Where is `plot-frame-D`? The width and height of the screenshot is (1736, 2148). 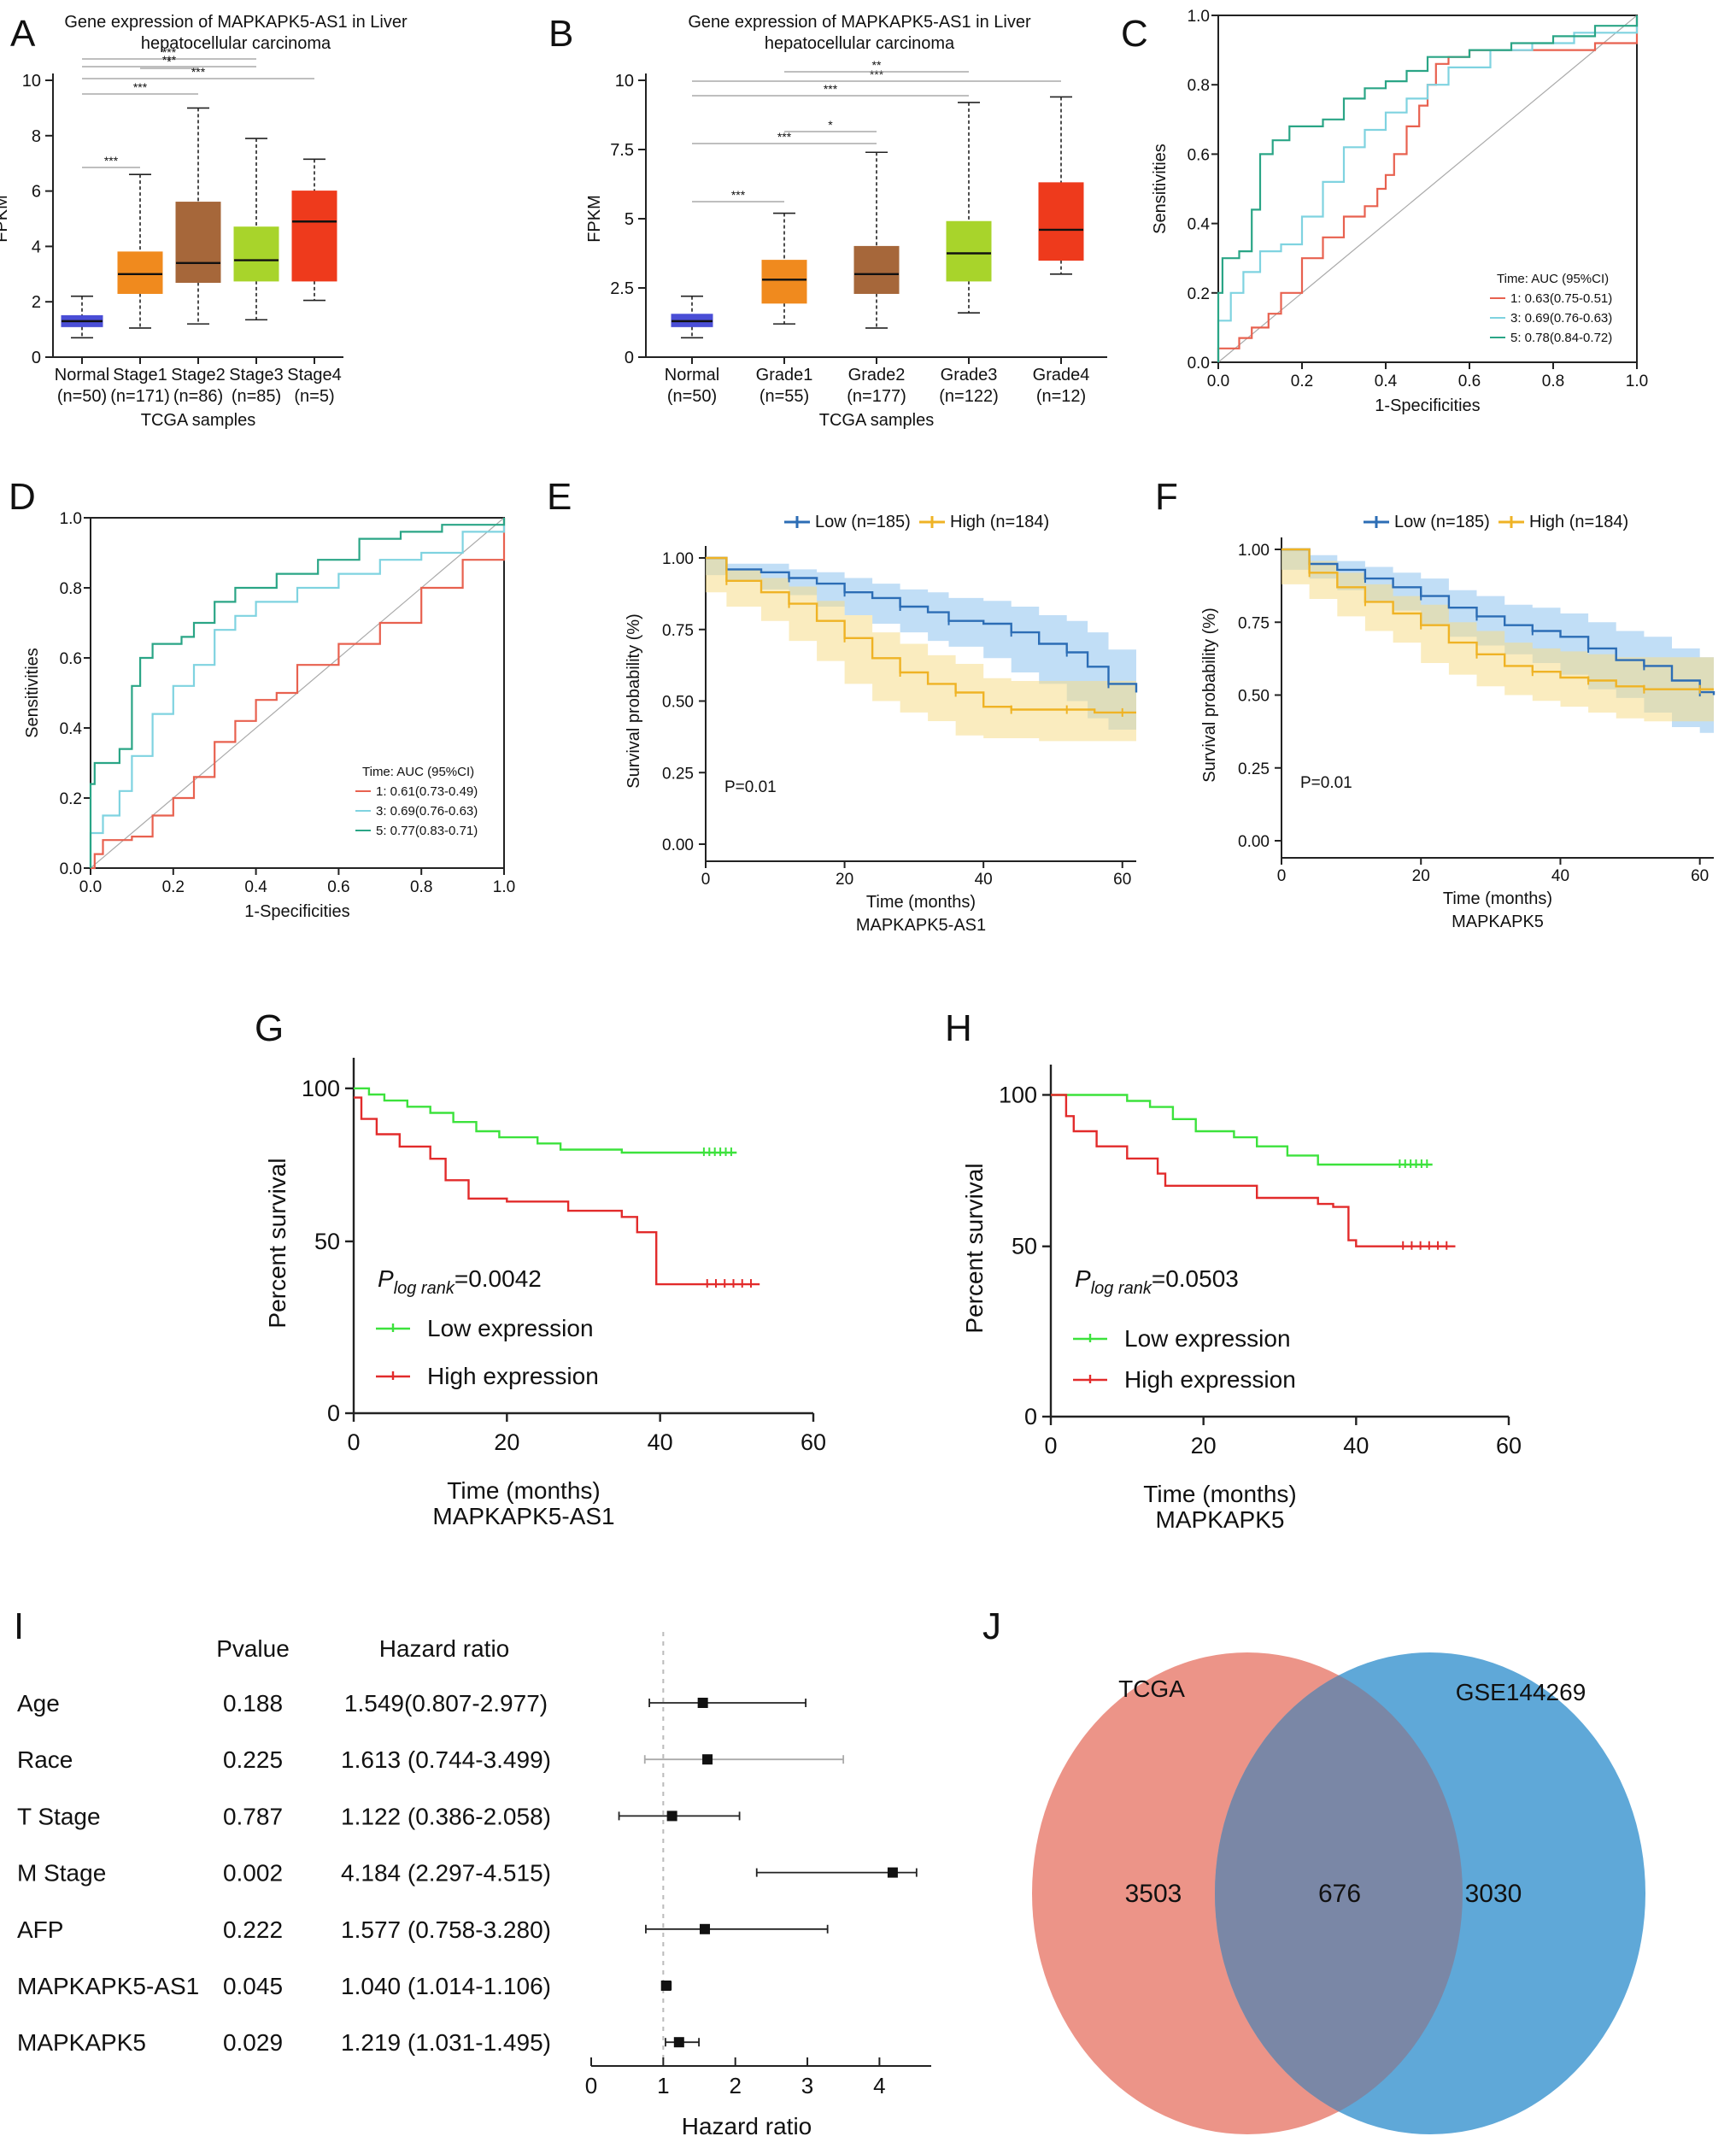 plot-frame-D is located at coordinates (298, 693).